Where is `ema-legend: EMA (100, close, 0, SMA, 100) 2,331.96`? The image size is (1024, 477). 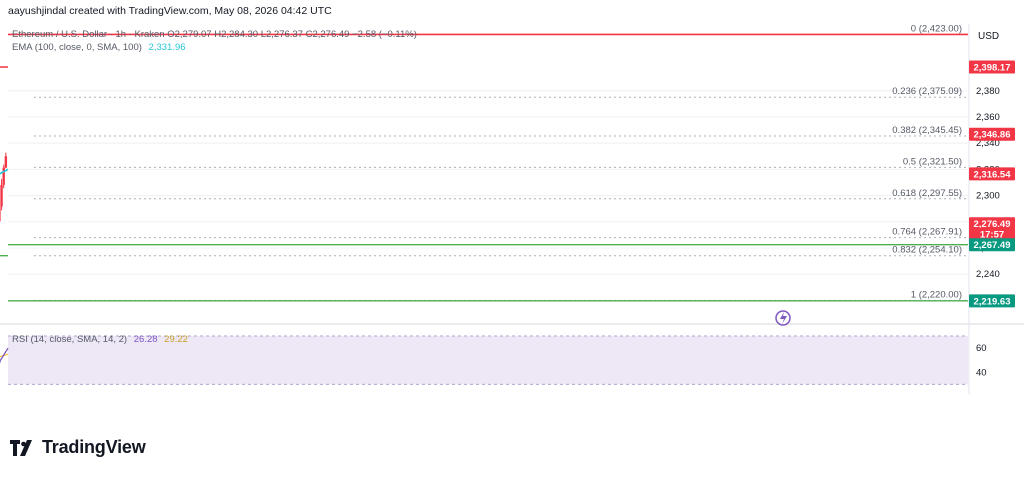 ema-legend: EMA (100, close, 0, SMA, 100) 2,331.96 is located at coordinates (99, 47).